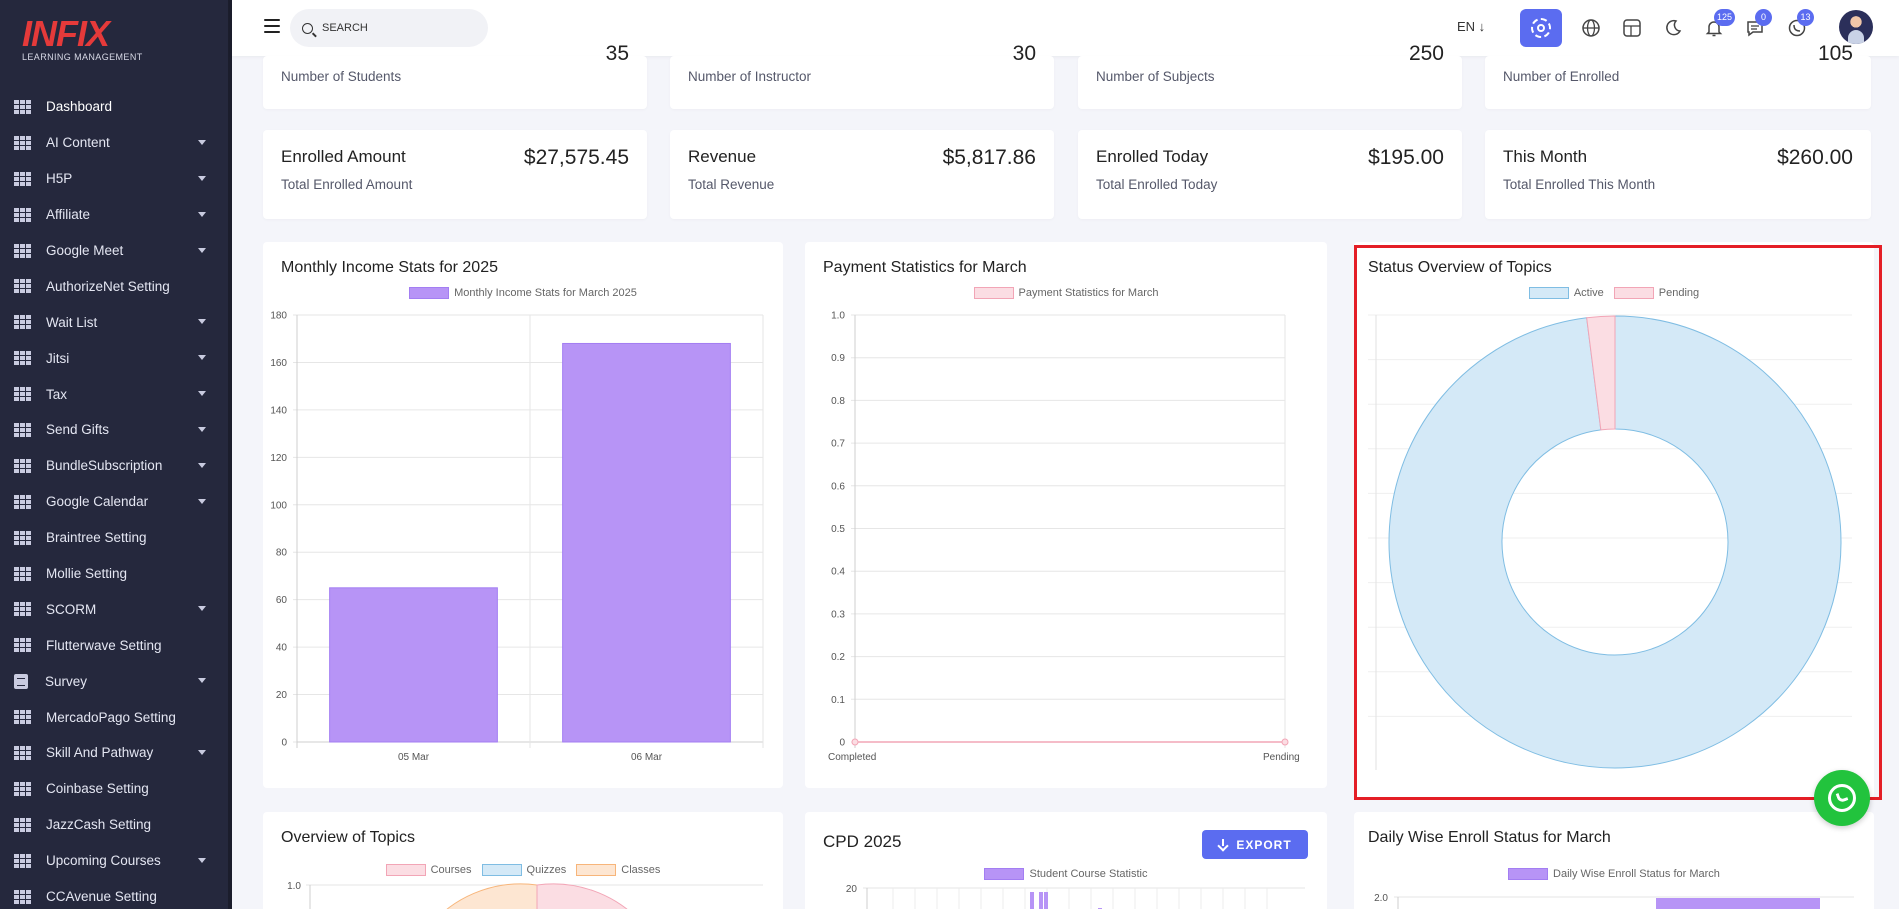 The image size is (1899, 909). What do you see at coordinates (838, 486) in the screenshot?
I see `y-tick-label: 0.6` at bounding box center [838, 486].